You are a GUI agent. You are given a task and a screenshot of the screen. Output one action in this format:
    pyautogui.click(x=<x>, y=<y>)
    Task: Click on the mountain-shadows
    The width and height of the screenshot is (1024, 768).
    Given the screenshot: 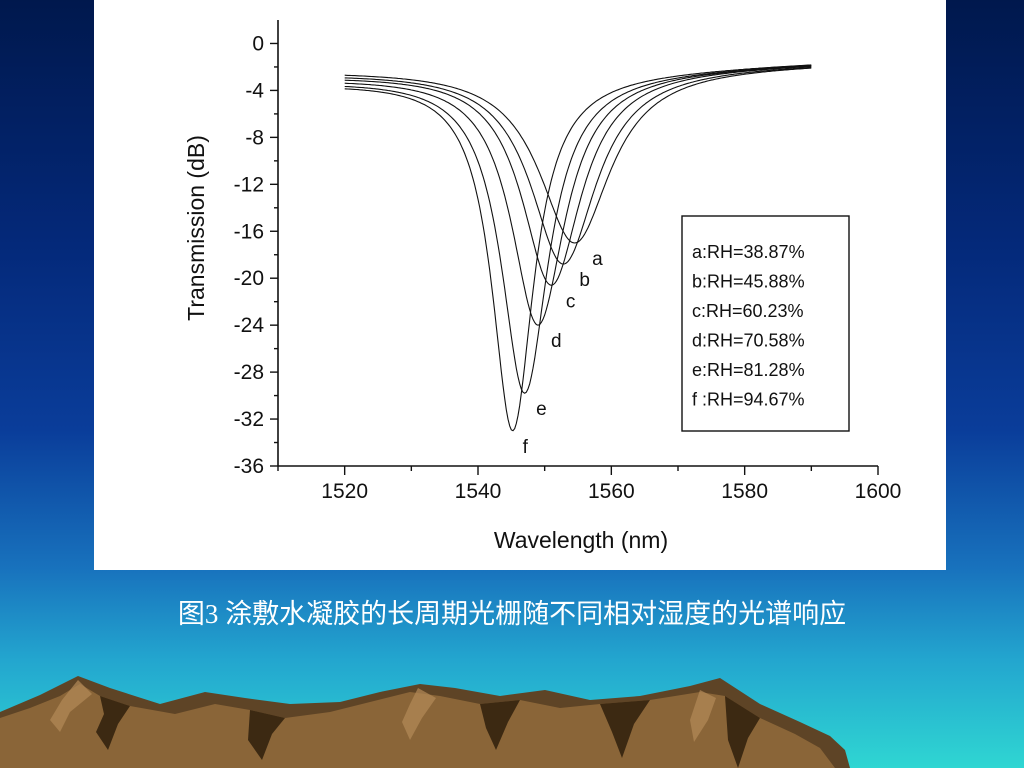 What is the action you would take?
    pyautogui.click(x=428, y=732)
    